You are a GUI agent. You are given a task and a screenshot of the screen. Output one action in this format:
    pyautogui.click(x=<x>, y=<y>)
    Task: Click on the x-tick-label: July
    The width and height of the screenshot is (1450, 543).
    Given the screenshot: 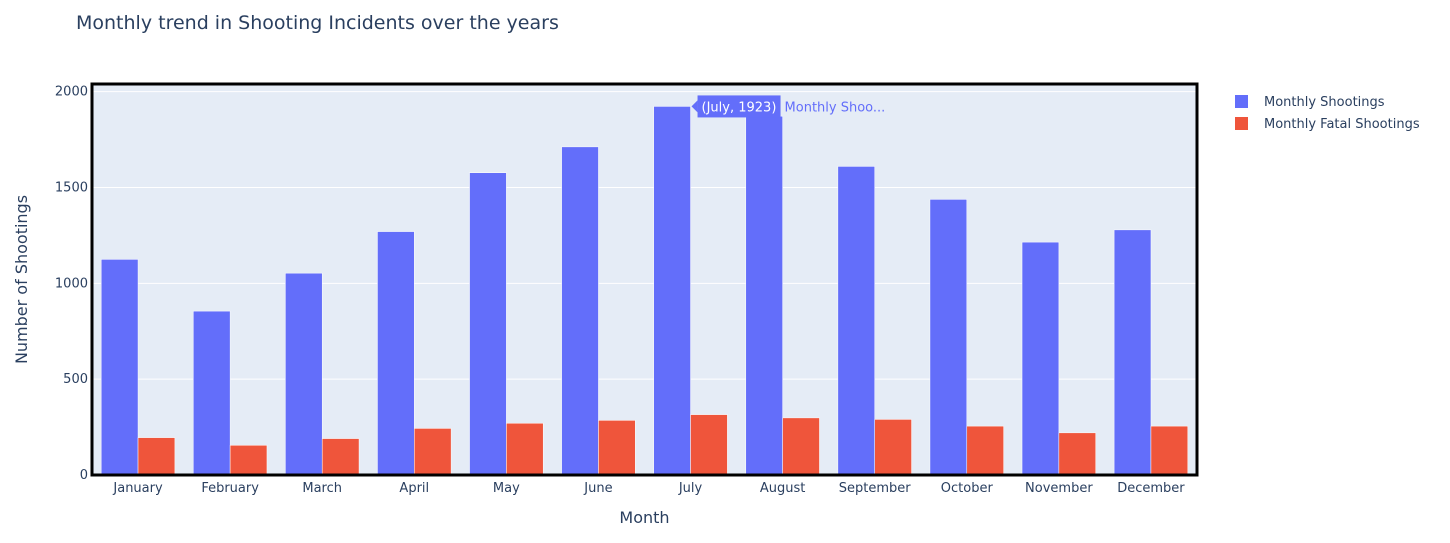 What is the action you would take?
    pyautogui.click(x=690, y=488)
    